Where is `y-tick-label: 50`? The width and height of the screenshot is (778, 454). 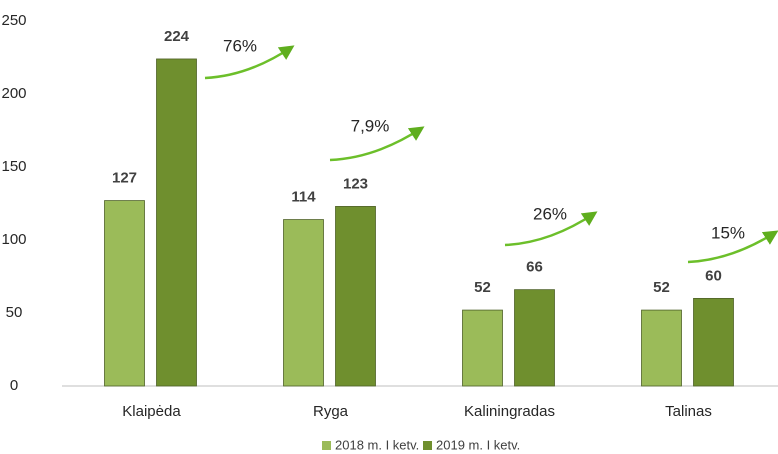 y-tick-label: 50 is located at coordinates (14, 312).